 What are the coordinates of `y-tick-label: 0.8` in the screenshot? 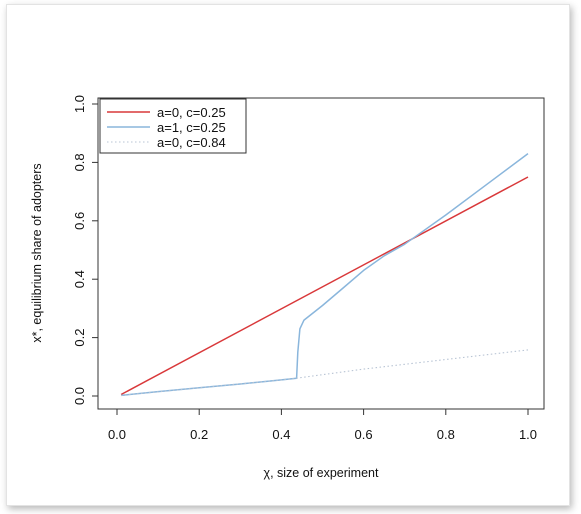 It's located at (79, 162).